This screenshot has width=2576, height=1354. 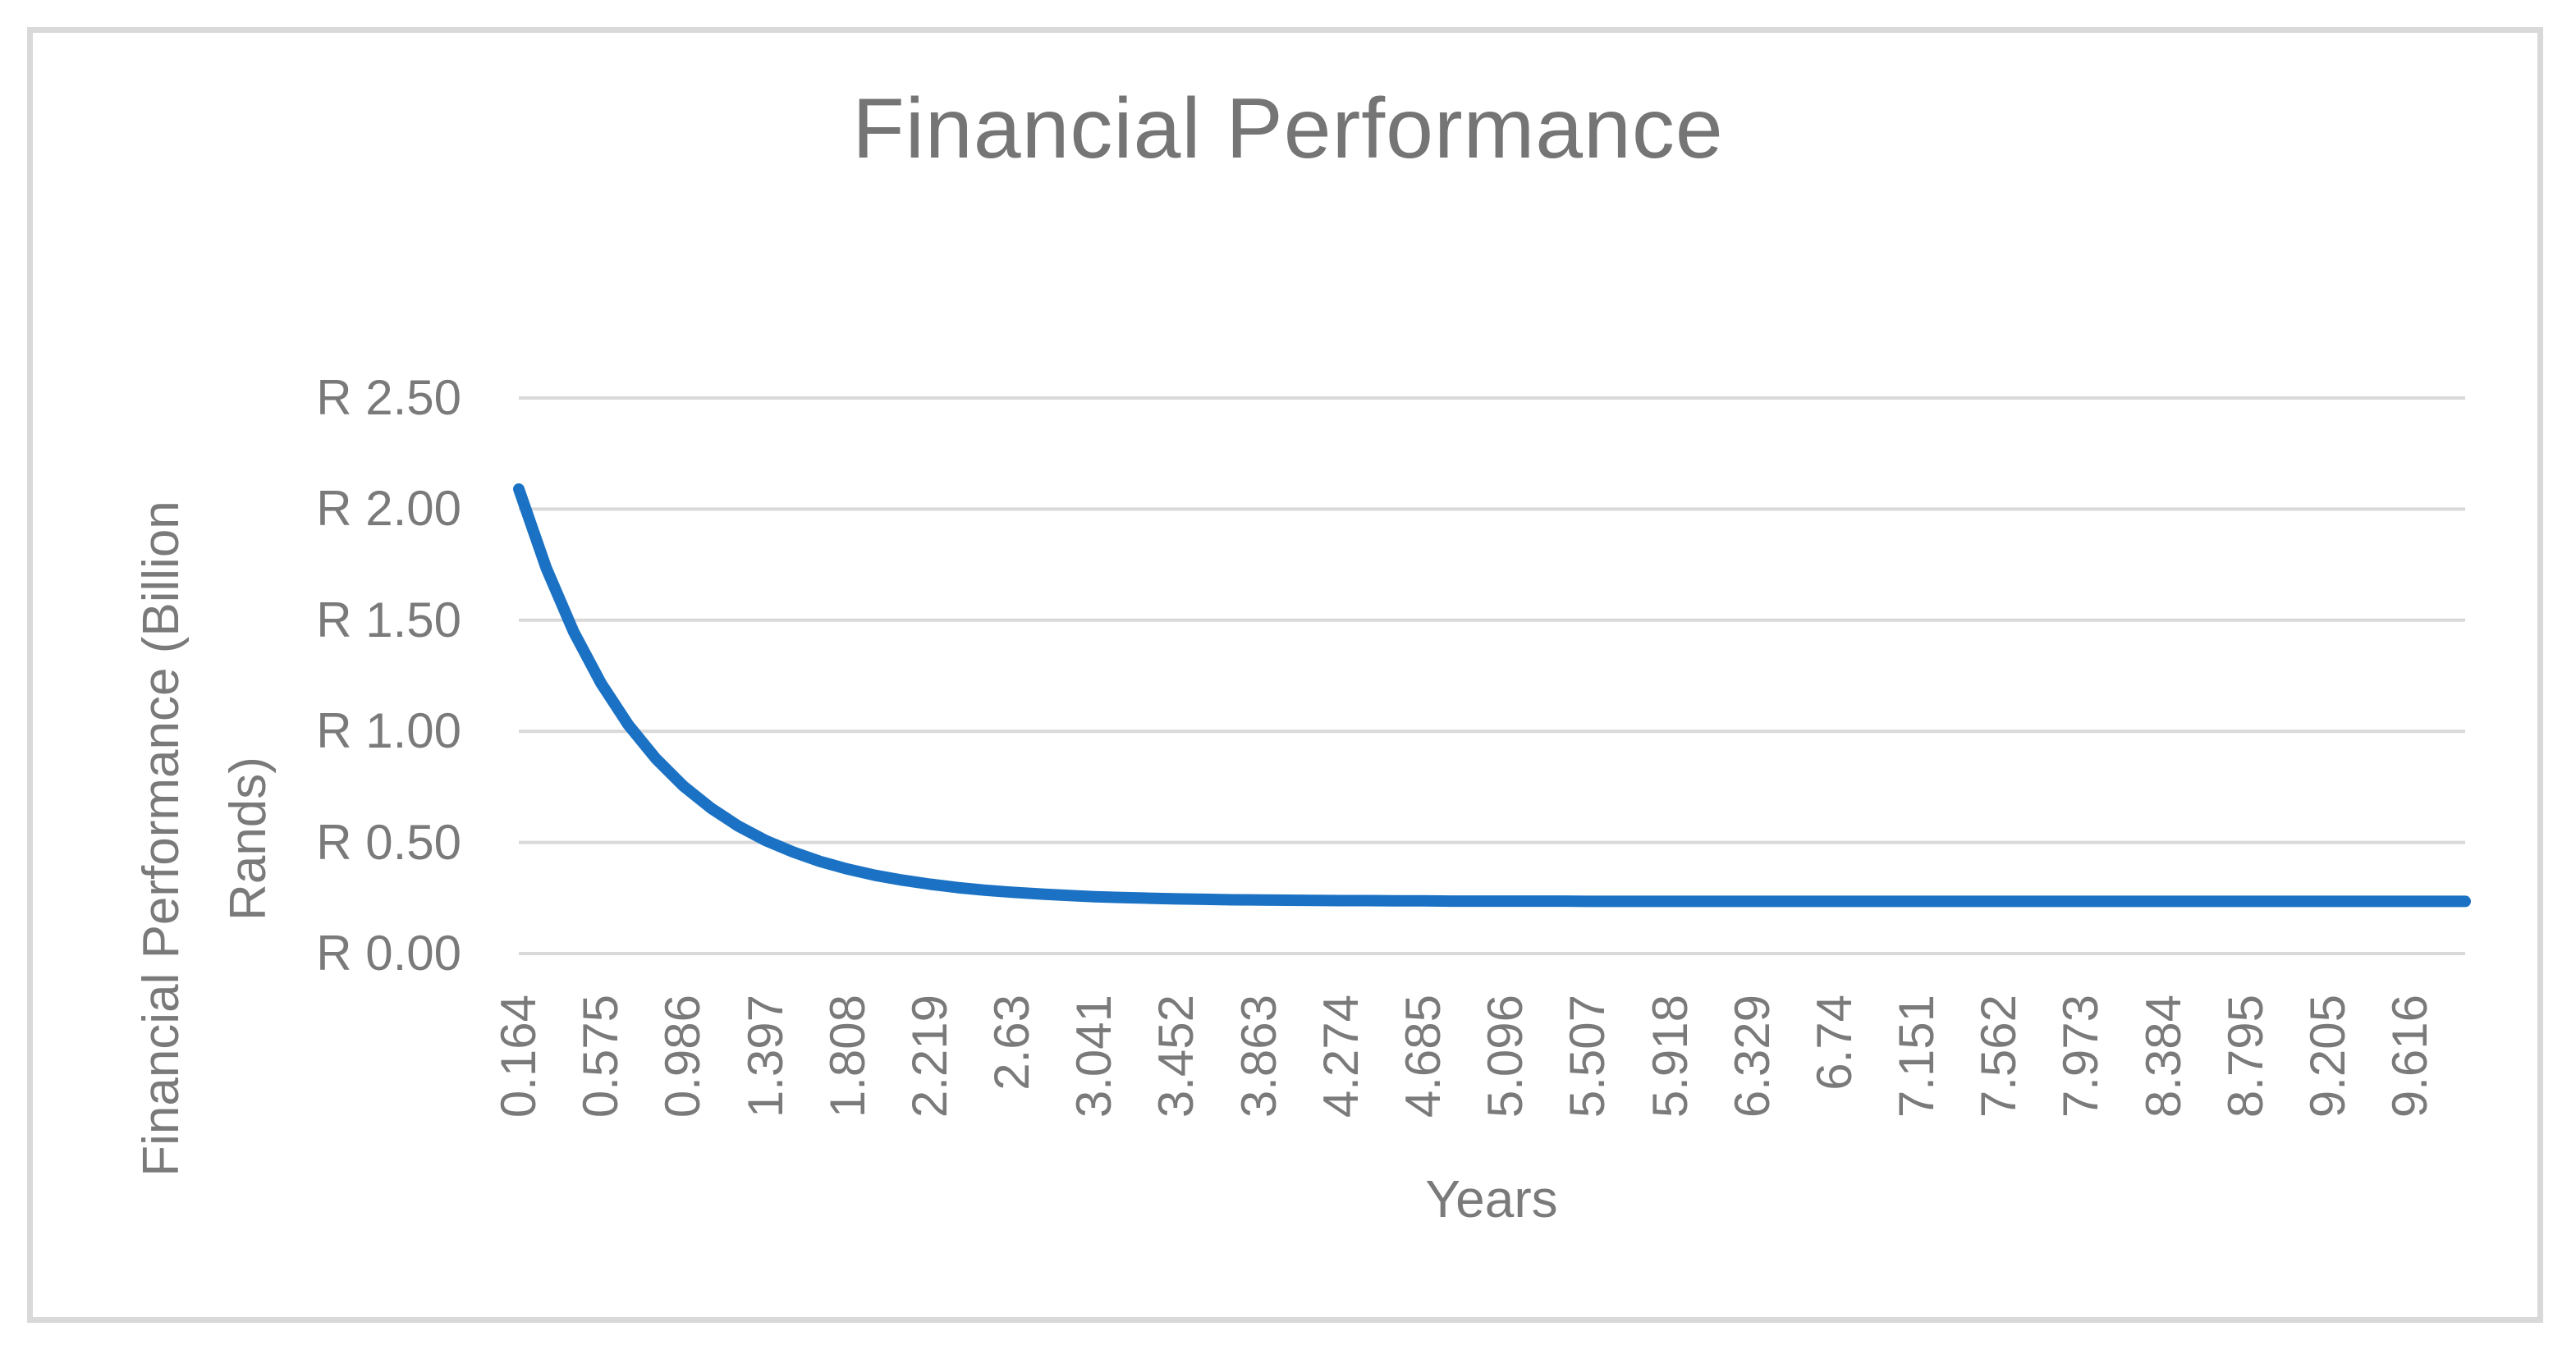 I want to click on x-tick-label: 4.274, so click(x=1341, y=1056).